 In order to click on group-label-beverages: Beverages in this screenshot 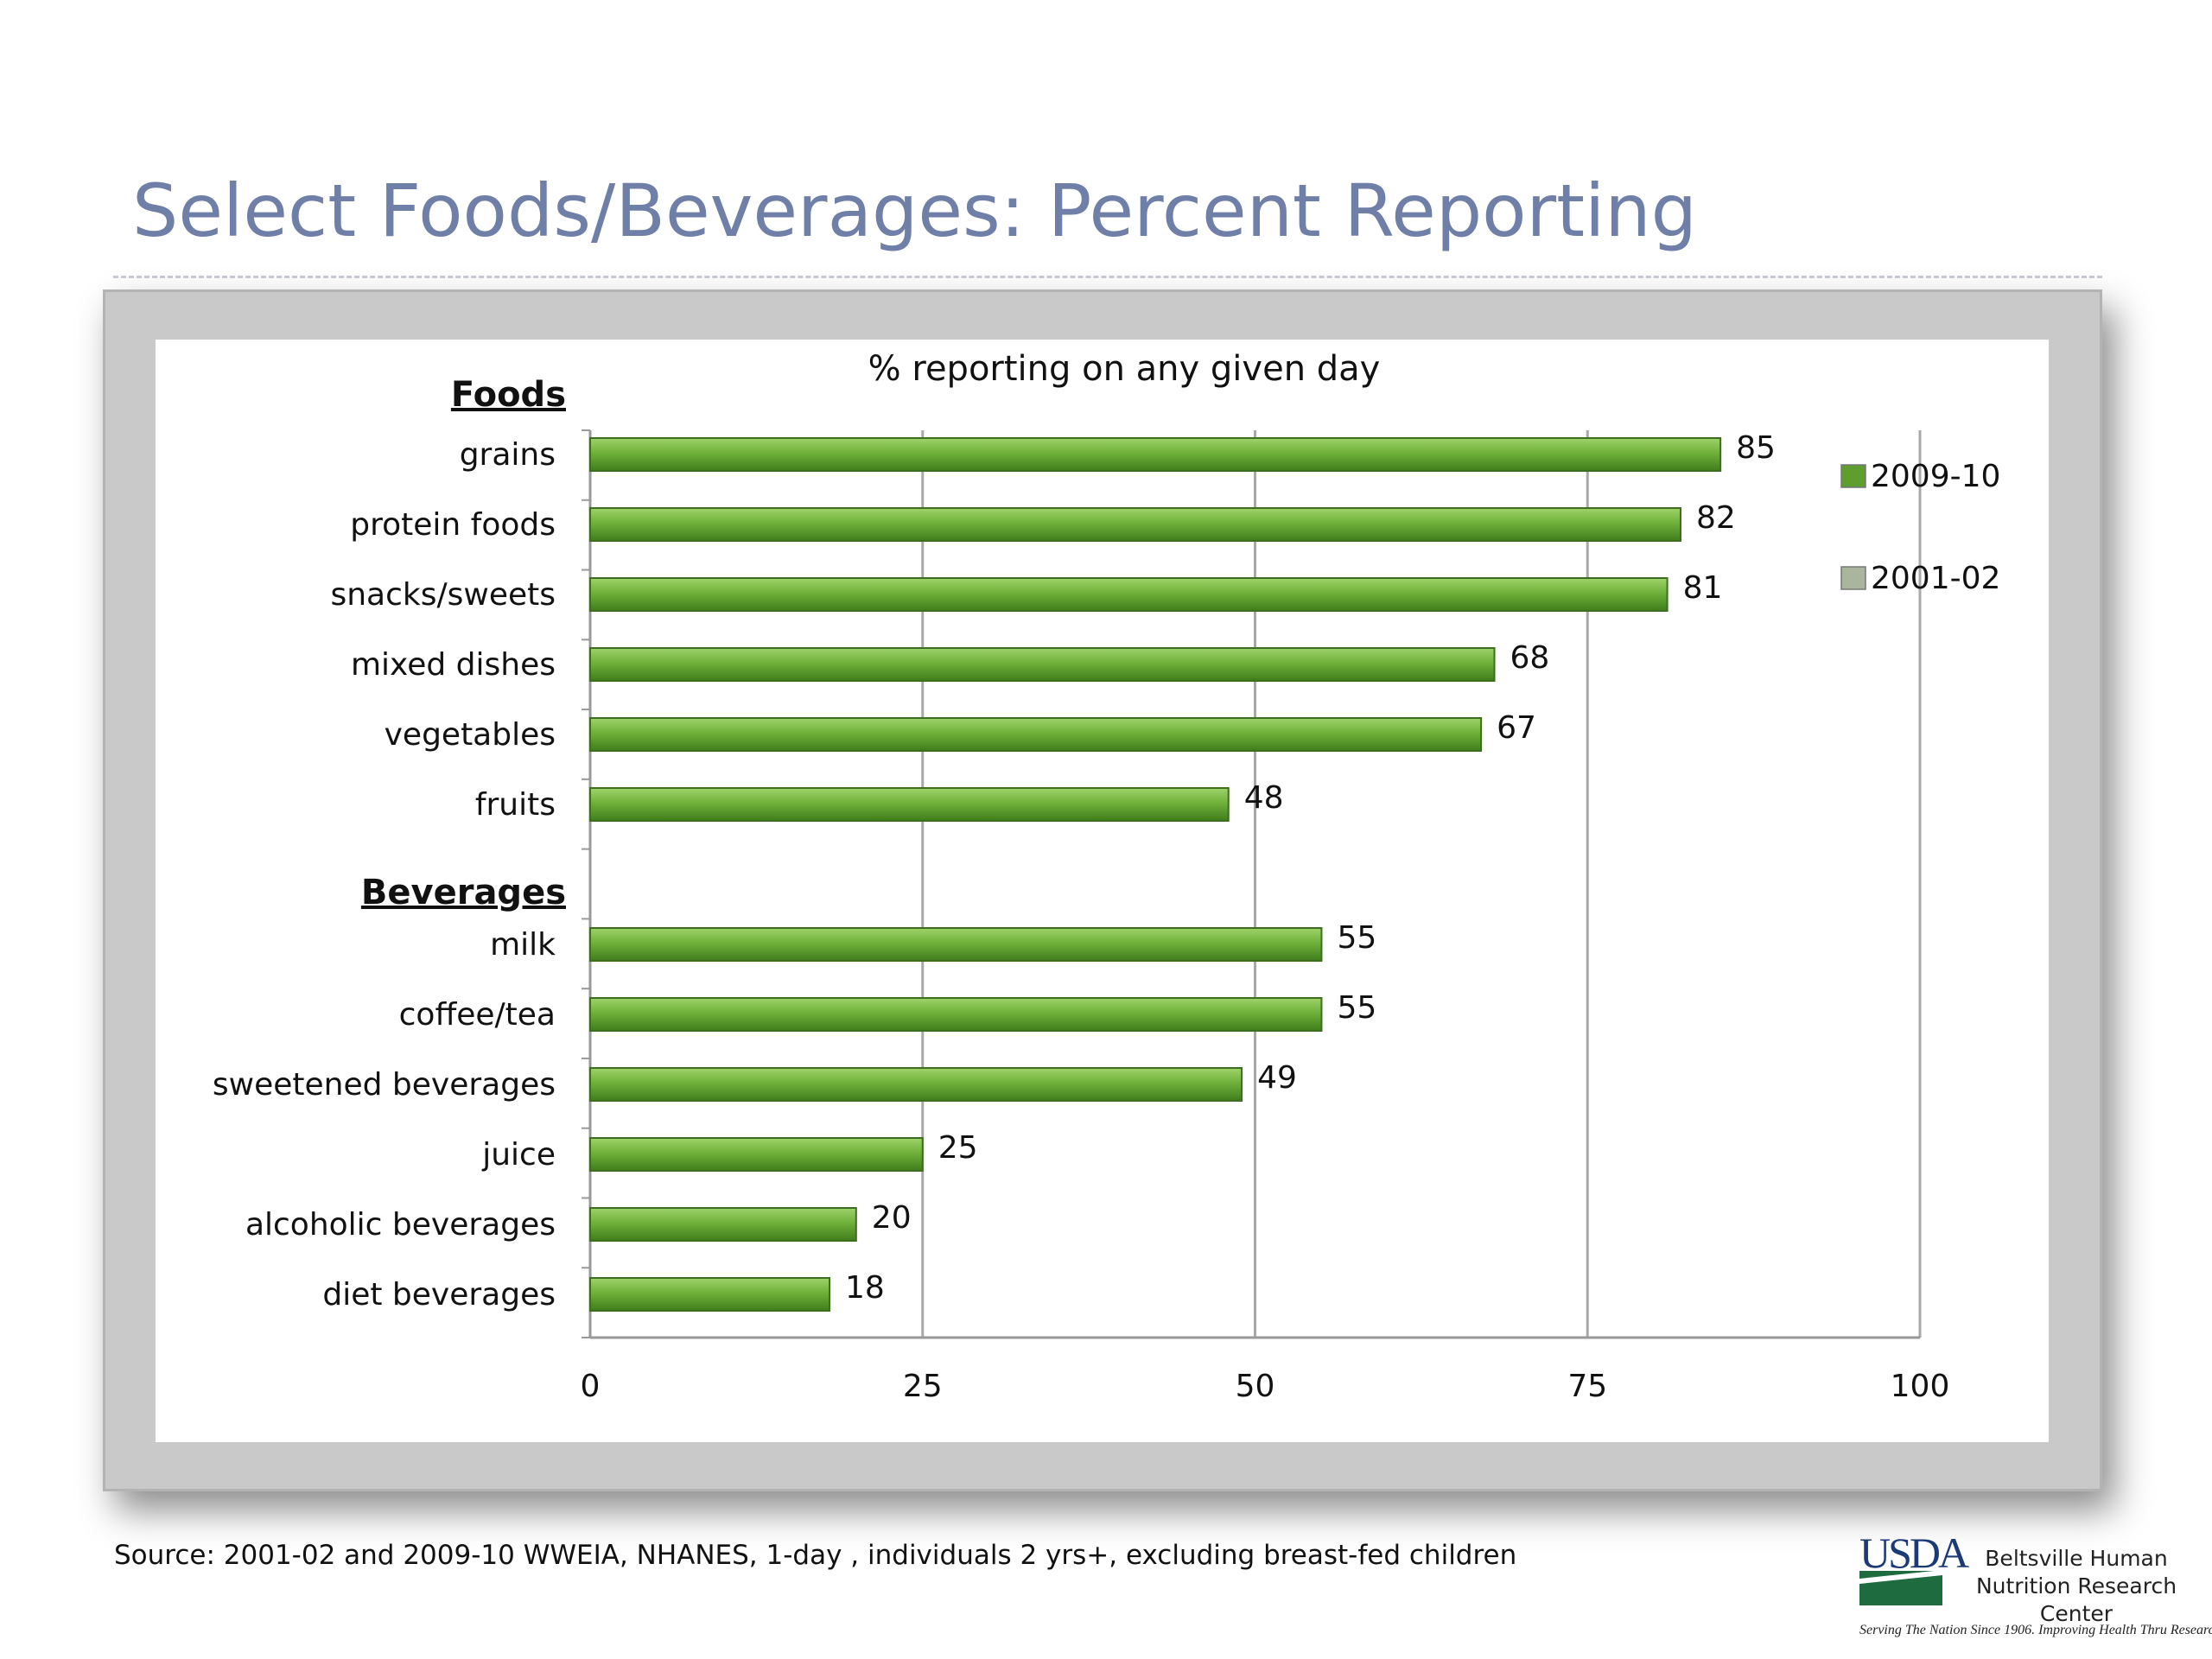, I will do `click(463, 892)`.